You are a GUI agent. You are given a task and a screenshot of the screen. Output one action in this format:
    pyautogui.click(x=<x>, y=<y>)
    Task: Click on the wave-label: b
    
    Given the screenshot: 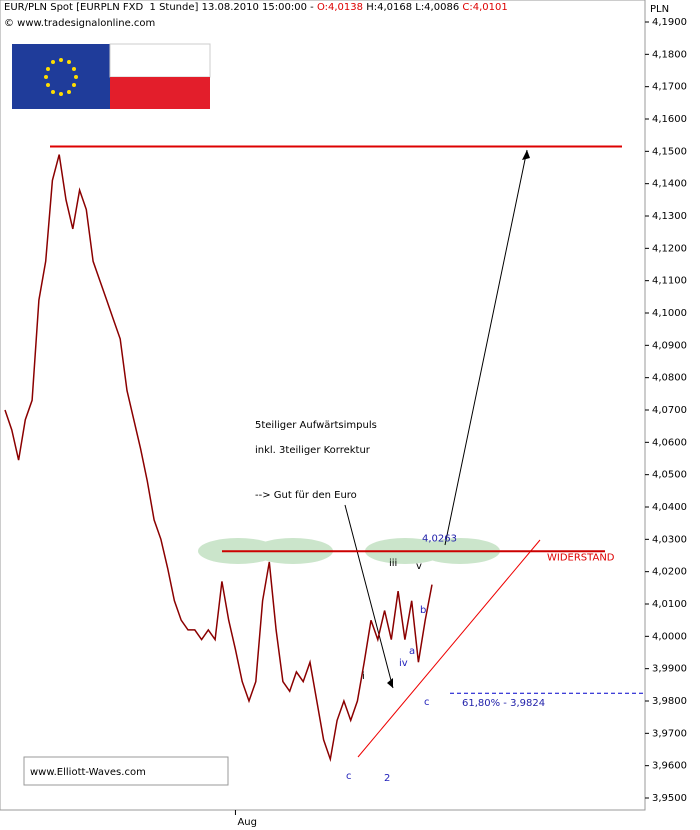 What is the action you would take?
    pyautogui.click(x=423, y=610)
    